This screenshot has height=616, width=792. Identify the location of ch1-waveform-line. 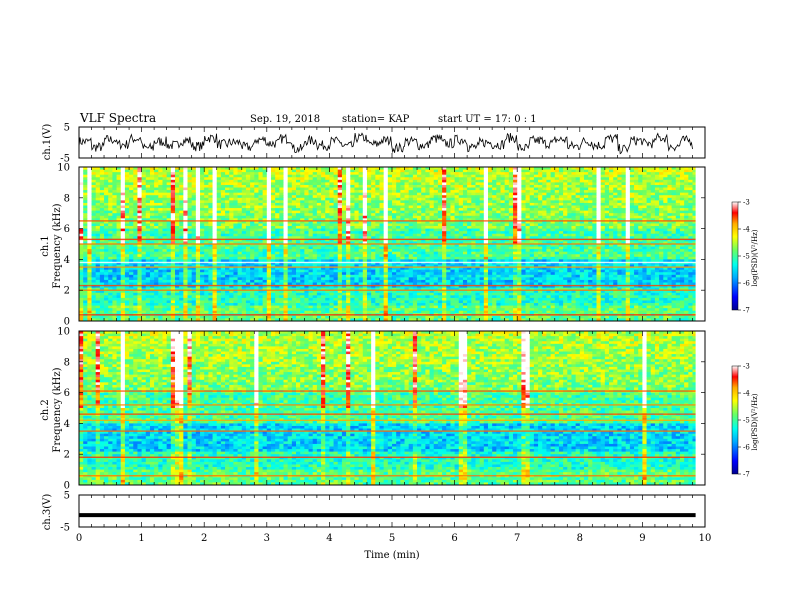
(386, 143).